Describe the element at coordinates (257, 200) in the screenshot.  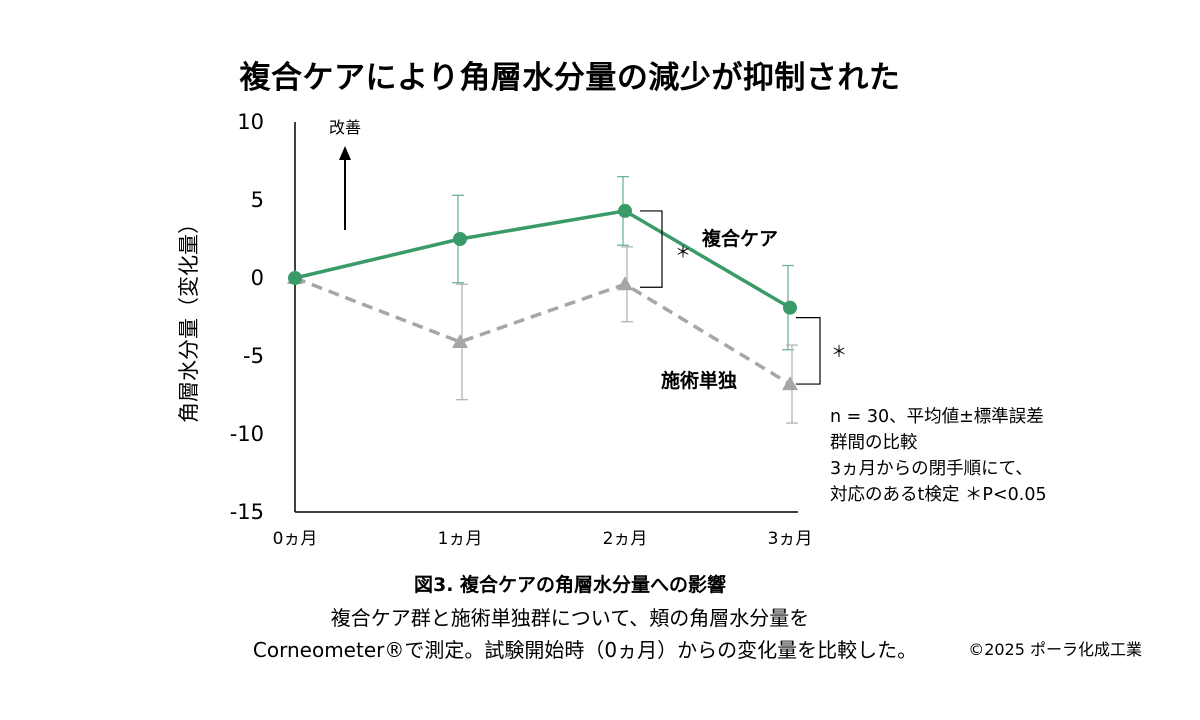
I see `y-tick-label: 5` at that location.